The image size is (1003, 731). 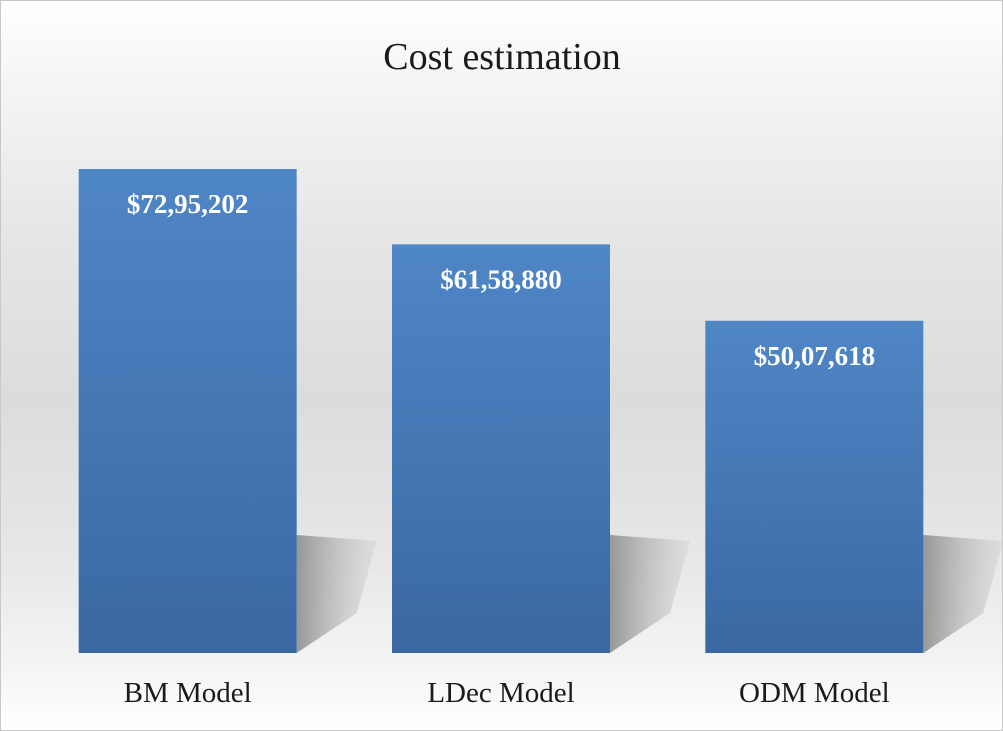 What do you see at coordinates (501, 448) in the screenshot?
I see `bar-ldec-model` at bounding box center [501, 448].